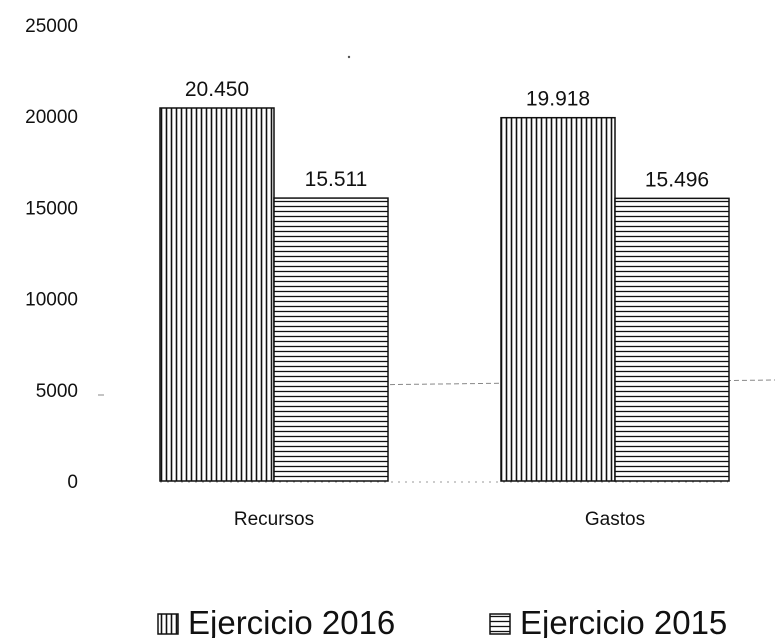  What do you see at coordinates (439, 519) in the screenshot?
I see `x-axis-labels: Recursos Gastos` at bounding box center [439, 519].